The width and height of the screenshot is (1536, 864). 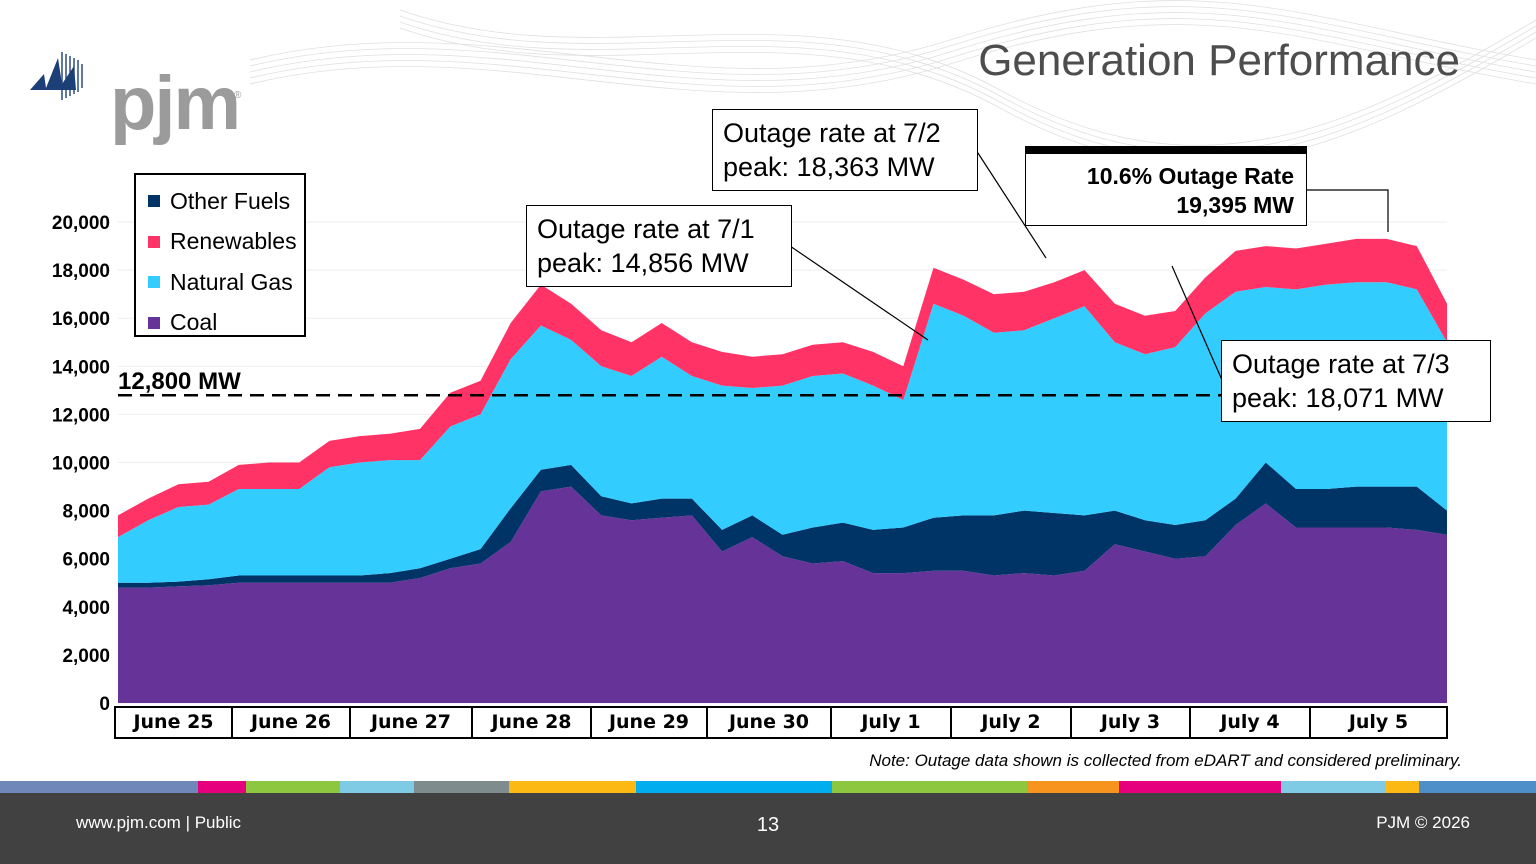 What do you see at coordinates (892, 722) in the screenshot?
I see `x-cell-july-1: July 1` at bounding box center [892, 722].